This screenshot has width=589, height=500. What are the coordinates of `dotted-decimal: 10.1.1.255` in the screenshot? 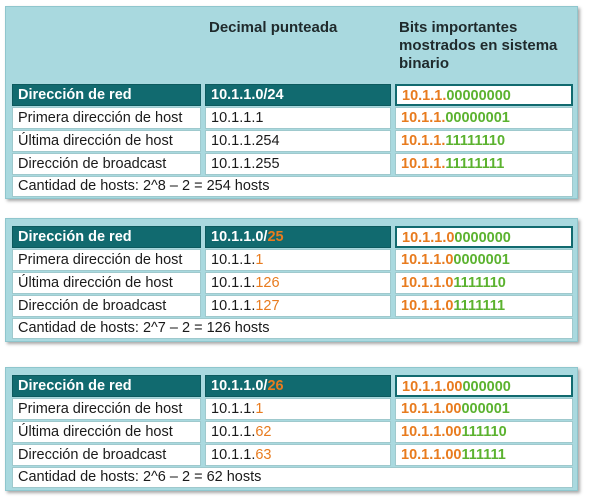 It's located at (298, 164).